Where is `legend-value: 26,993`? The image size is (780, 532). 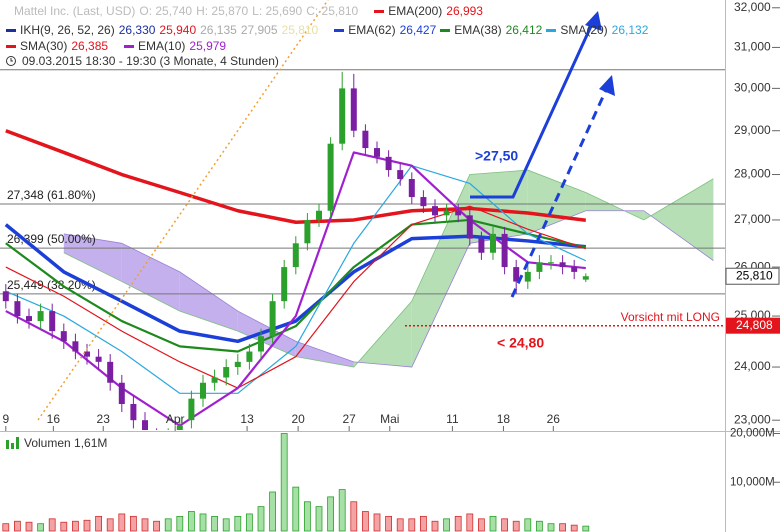 legend-value: 26,993 is located at coordinates (464, 11).